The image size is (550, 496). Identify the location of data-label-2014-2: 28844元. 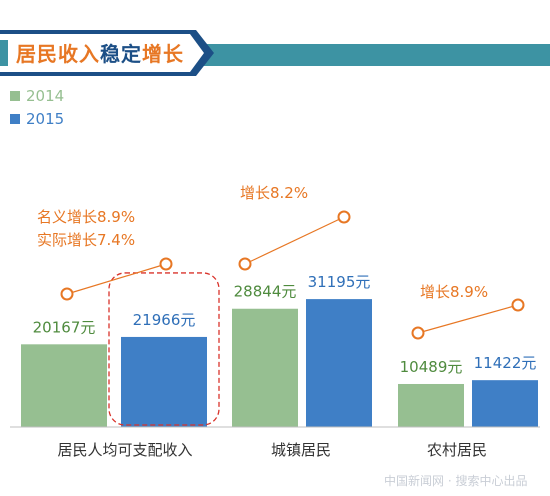
(265, 292).